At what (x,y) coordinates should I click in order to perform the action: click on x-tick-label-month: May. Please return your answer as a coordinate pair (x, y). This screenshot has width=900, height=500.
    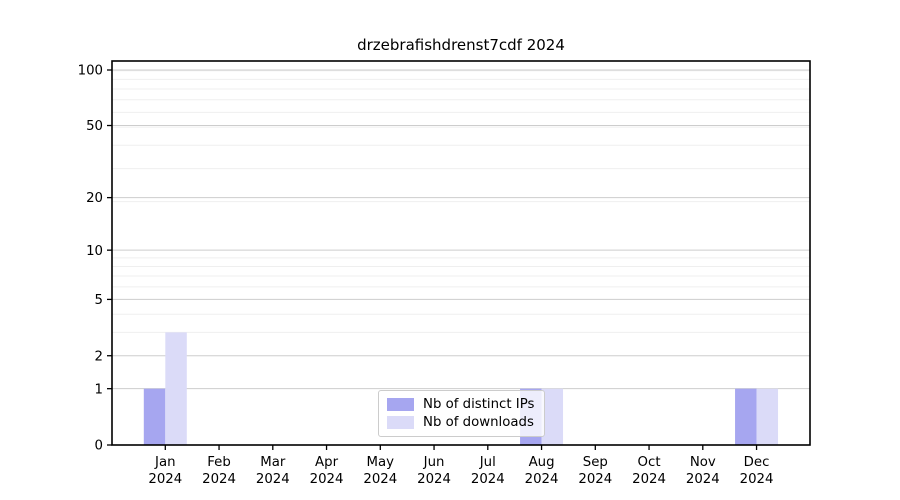
    Looking at the image, I should click on (381, 462).